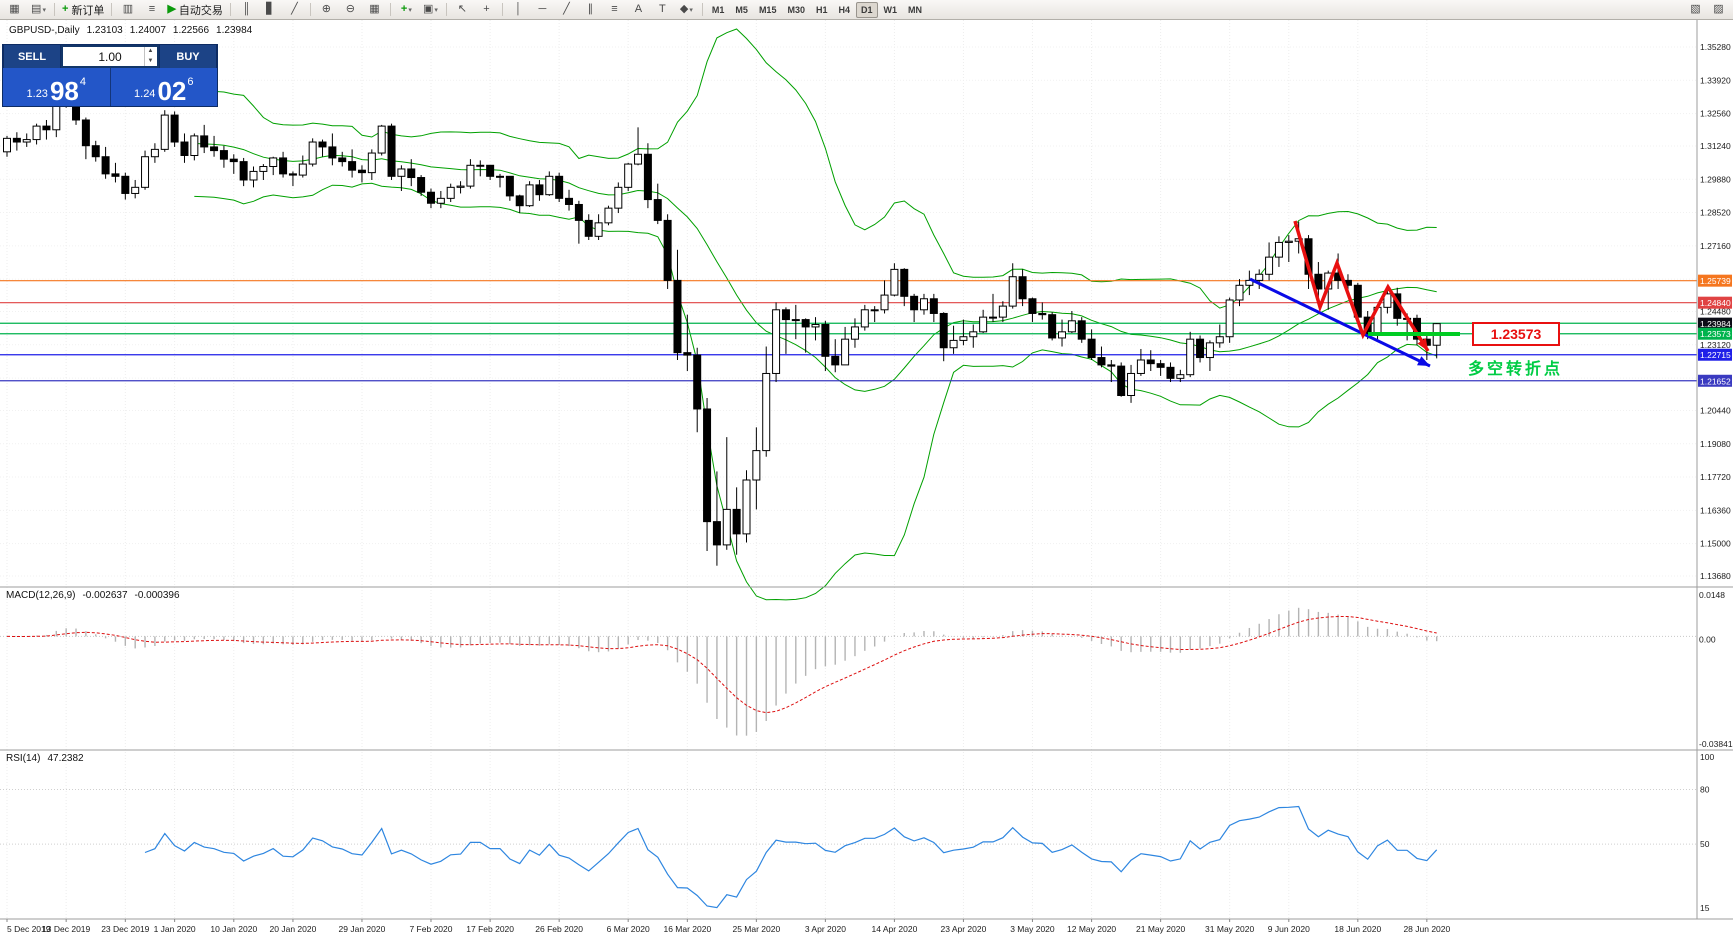  What do you see at coordinates (195, 10) in the screenshot?
I see `autotrading-button: ▶ 自动交易` at bounding box center [195, 10].